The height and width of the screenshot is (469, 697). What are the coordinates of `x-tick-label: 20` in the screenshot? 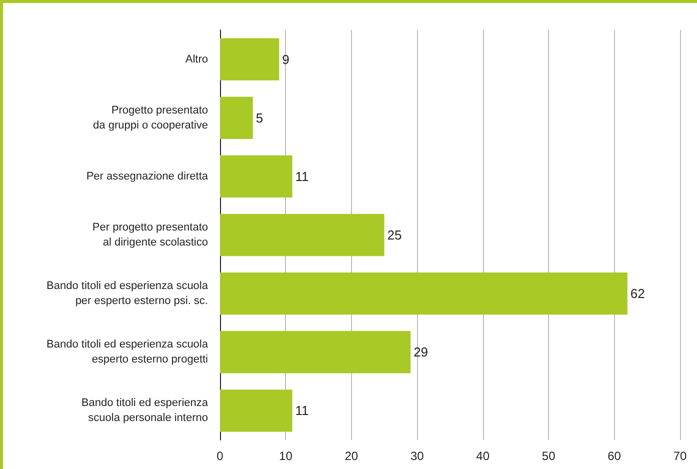 It's located at (351, 456).